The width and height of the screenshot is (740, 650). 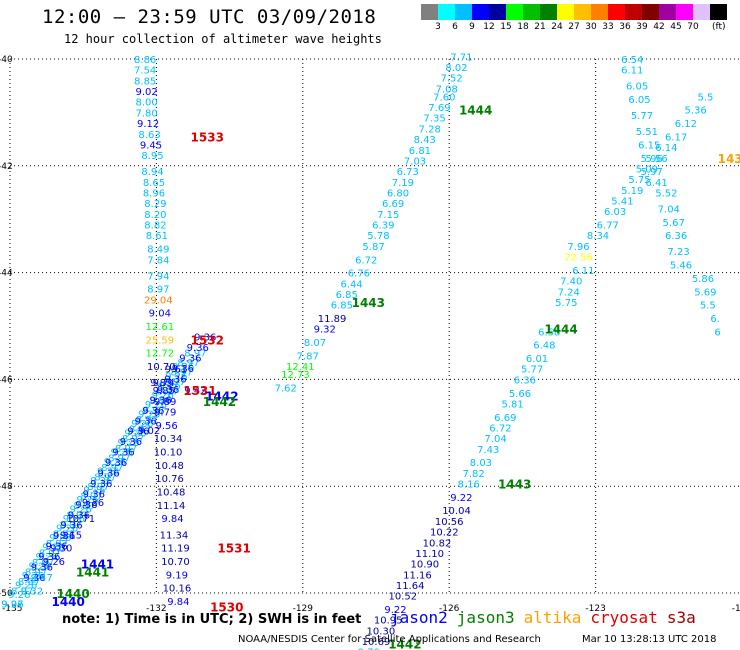 What do you see at coordinates (666, 194) in the screenshot?
I see `wave-height-value: 5.52` at bounding box center [666, 194].